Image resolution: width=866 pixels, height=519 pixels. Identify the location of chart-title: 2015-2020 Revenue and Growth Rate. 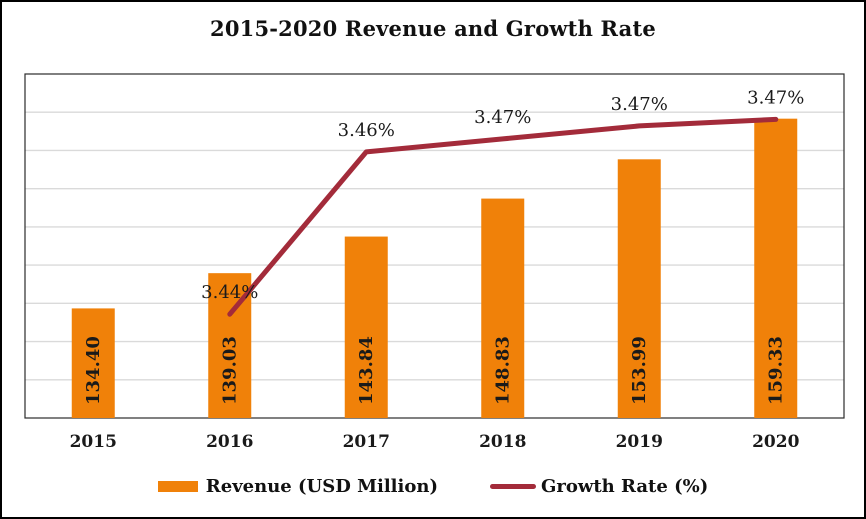
(433, 28).